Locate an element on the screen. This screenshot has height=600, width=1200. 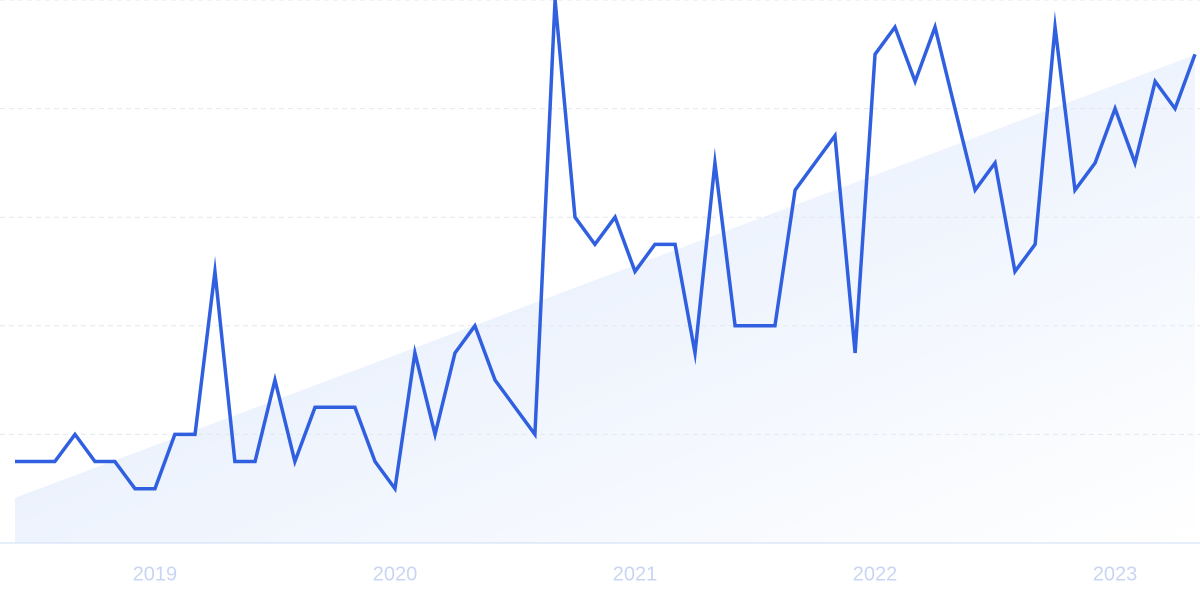
x-tick-label: 2023 is located at coordinates (1115, 574).